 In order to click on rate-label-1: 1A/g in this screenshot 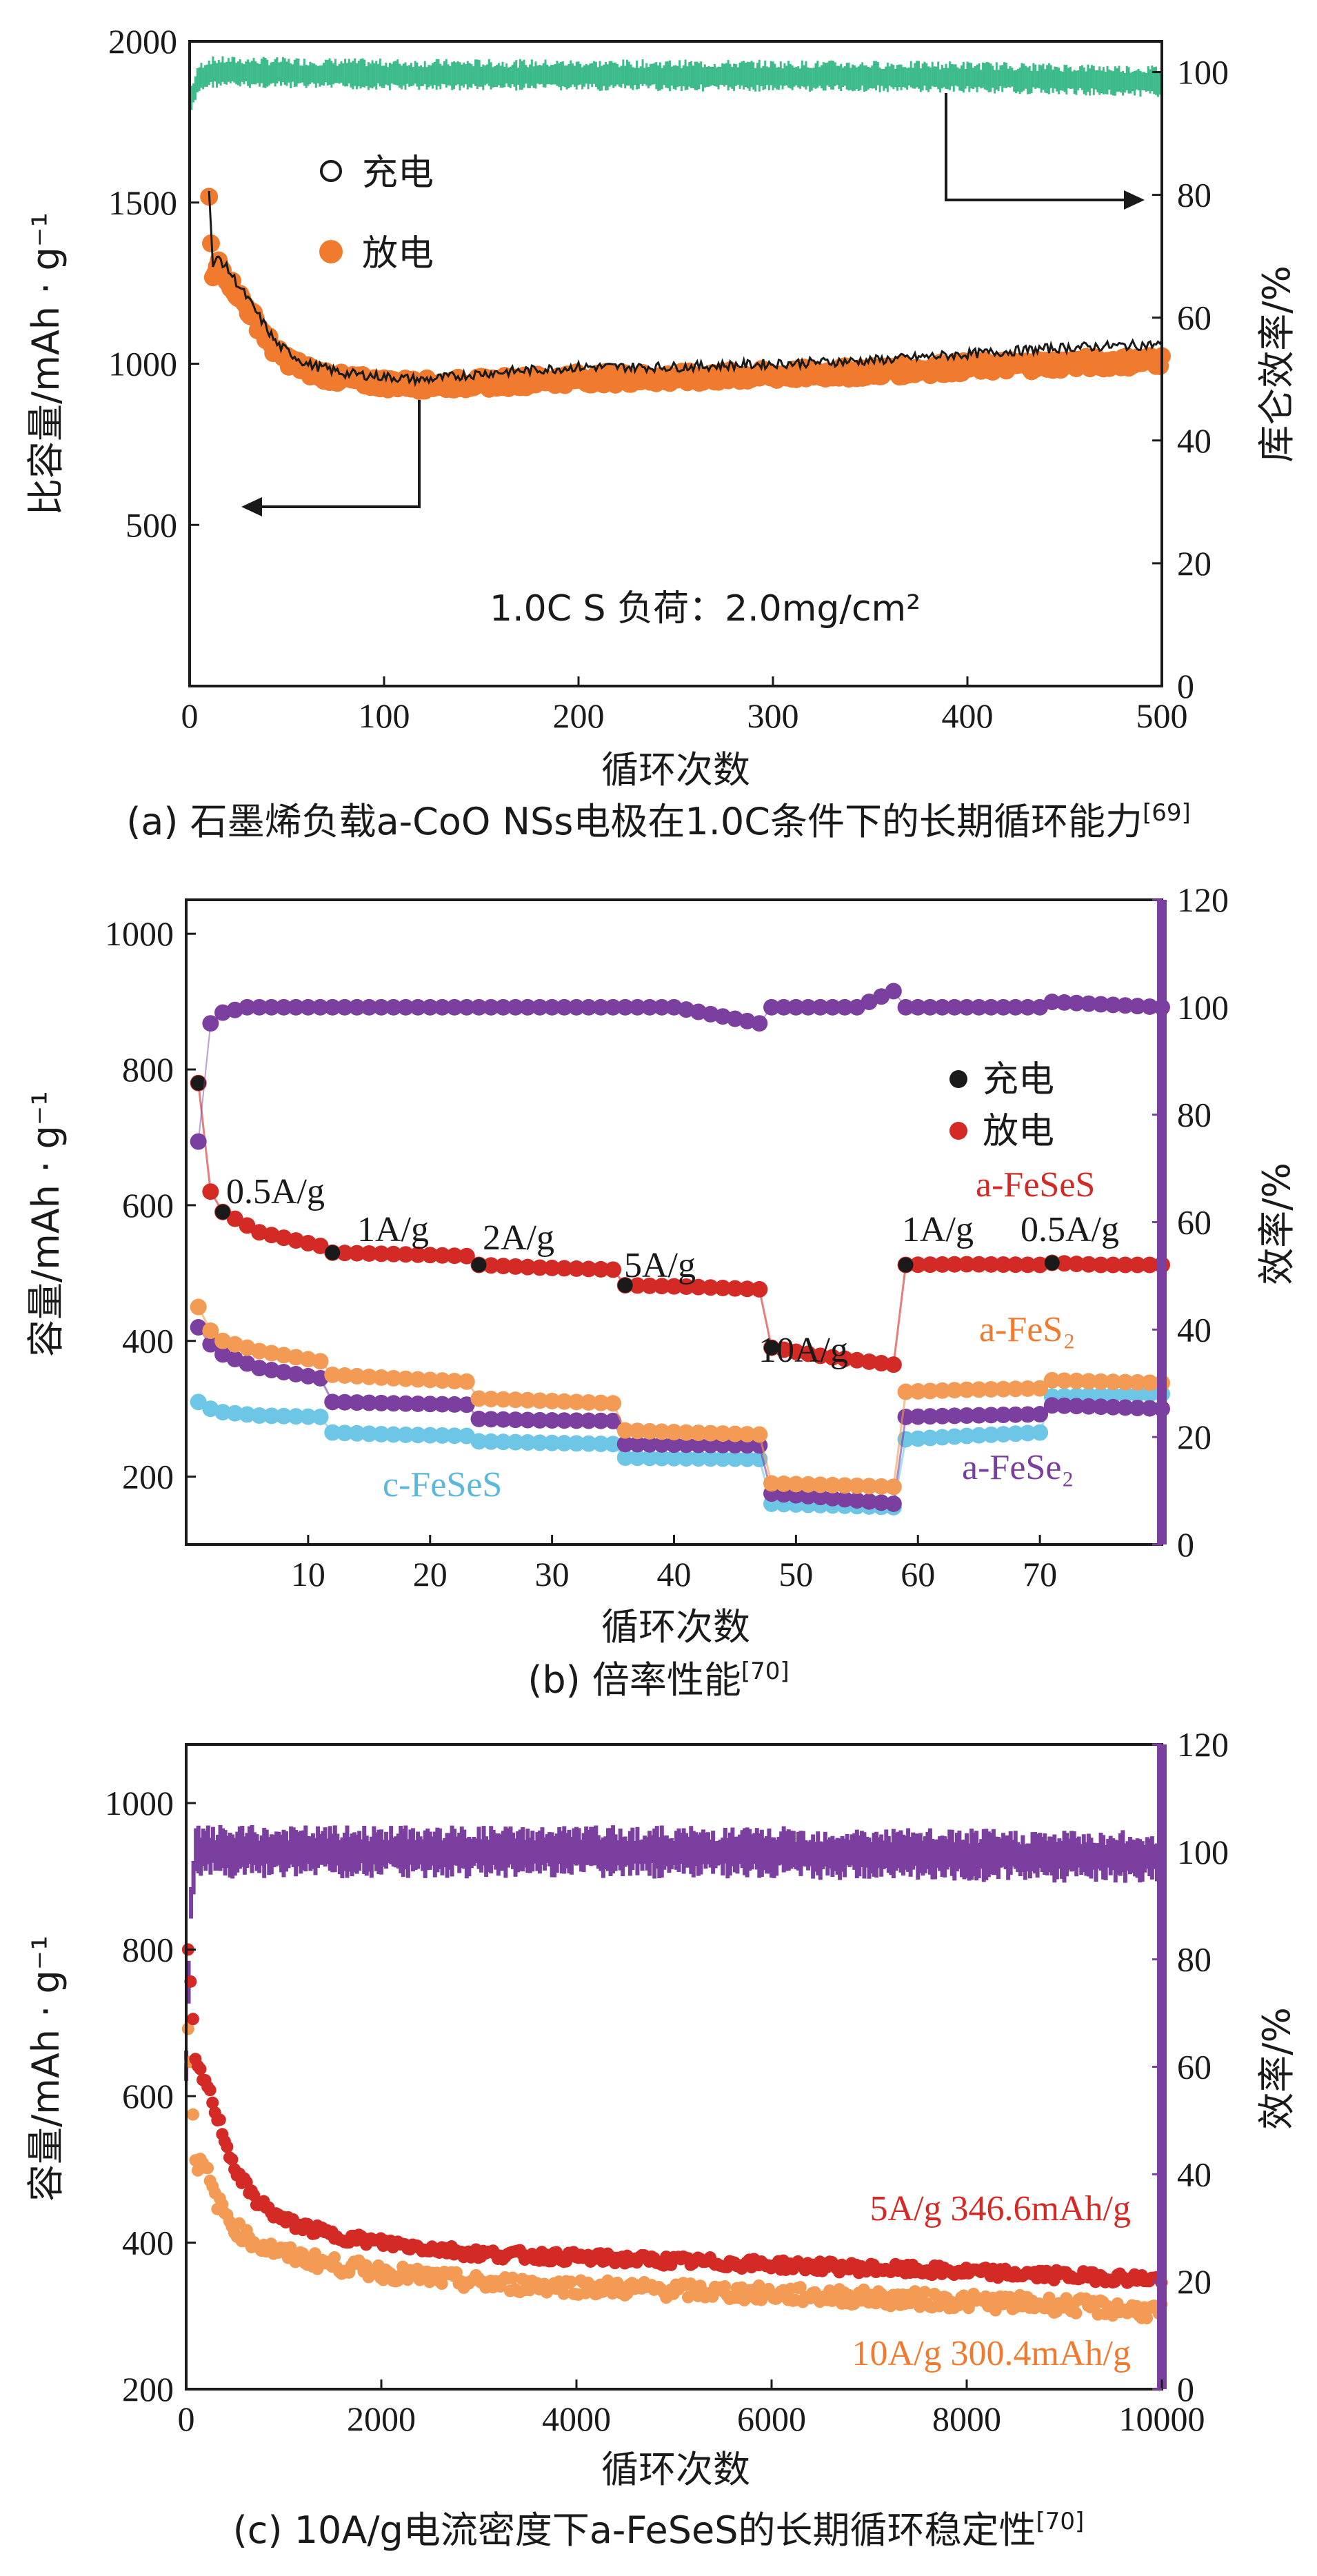, I will do `click(393, 1229)`.